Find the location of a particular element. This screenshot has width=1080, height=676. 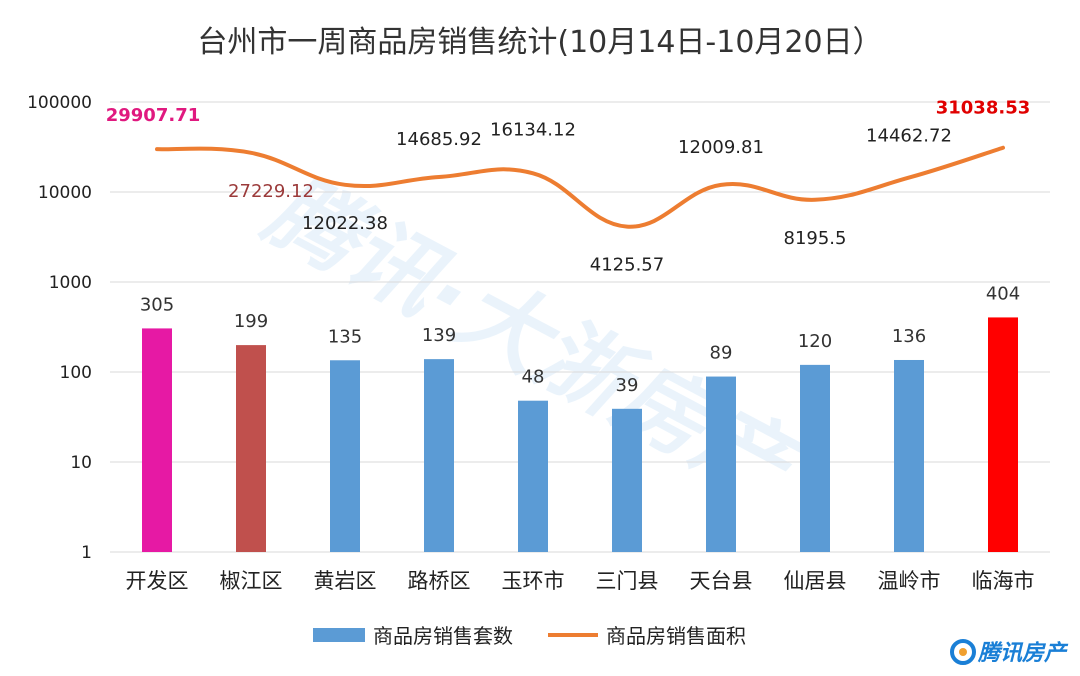

chart-title: 台州市一周商品房销售统计(10月14日-10月20日） is located at coordinates (539, 42).